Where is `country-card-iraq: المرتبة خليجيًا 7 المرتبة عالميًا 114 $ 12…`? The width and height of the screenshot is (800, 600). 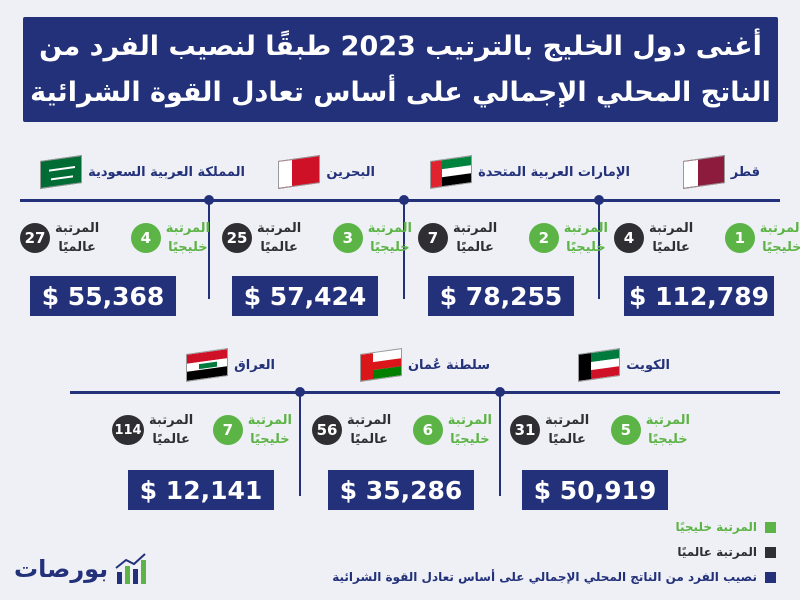
country-card-iraq: المرتبة خليجيًا 7 المرتبة عالميًا 114 $ 12… is located at coordinates (207, 464).